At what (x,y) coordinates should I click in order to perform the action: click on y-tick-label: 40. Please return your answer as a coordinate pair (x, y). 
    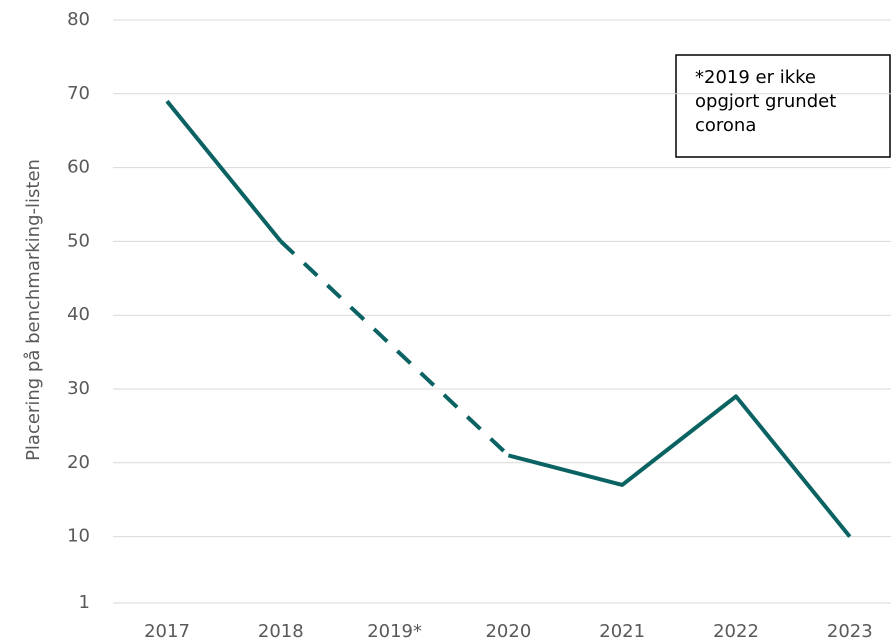
    Looking at the image, I should click on (78, 314).